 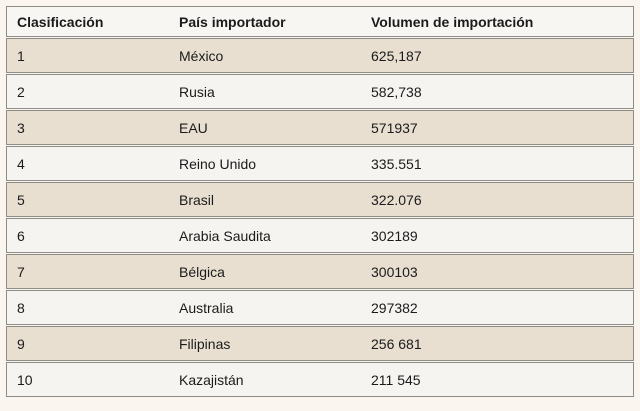 I want to click on table-row: 3 EAU 571937, so click(x=320, y=127).